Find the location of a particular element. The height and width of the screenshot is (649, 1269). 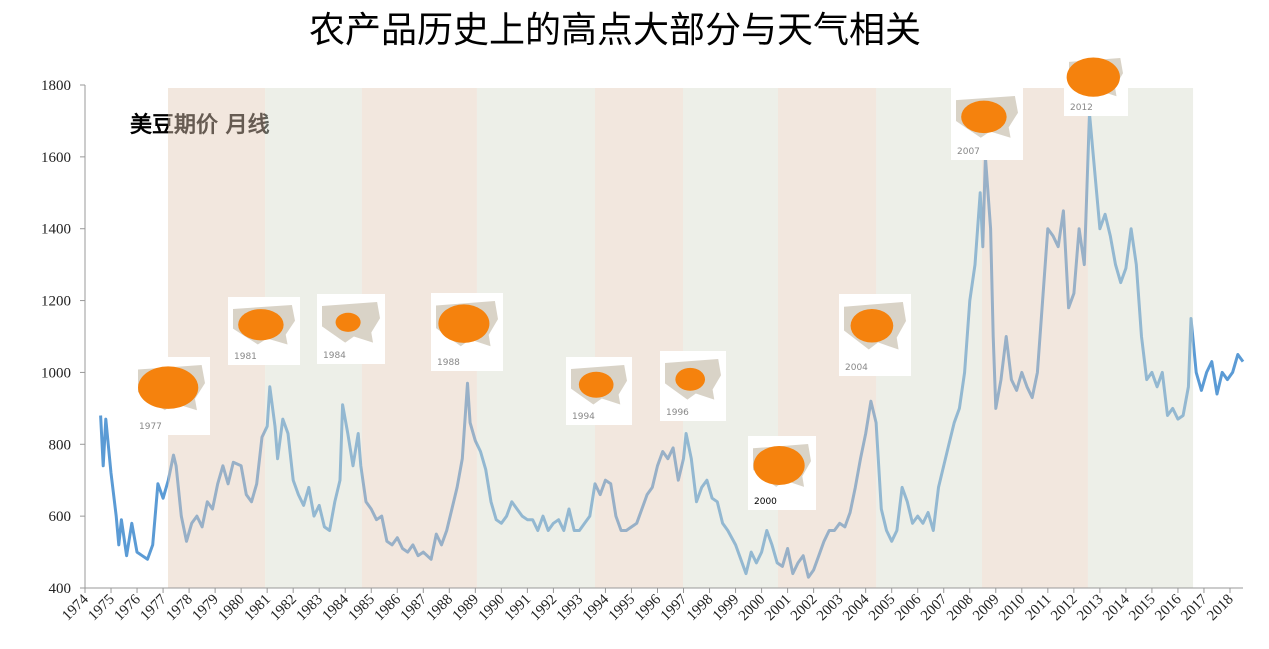

y-tick-label: 1800 is located at coordinates (56, 86).